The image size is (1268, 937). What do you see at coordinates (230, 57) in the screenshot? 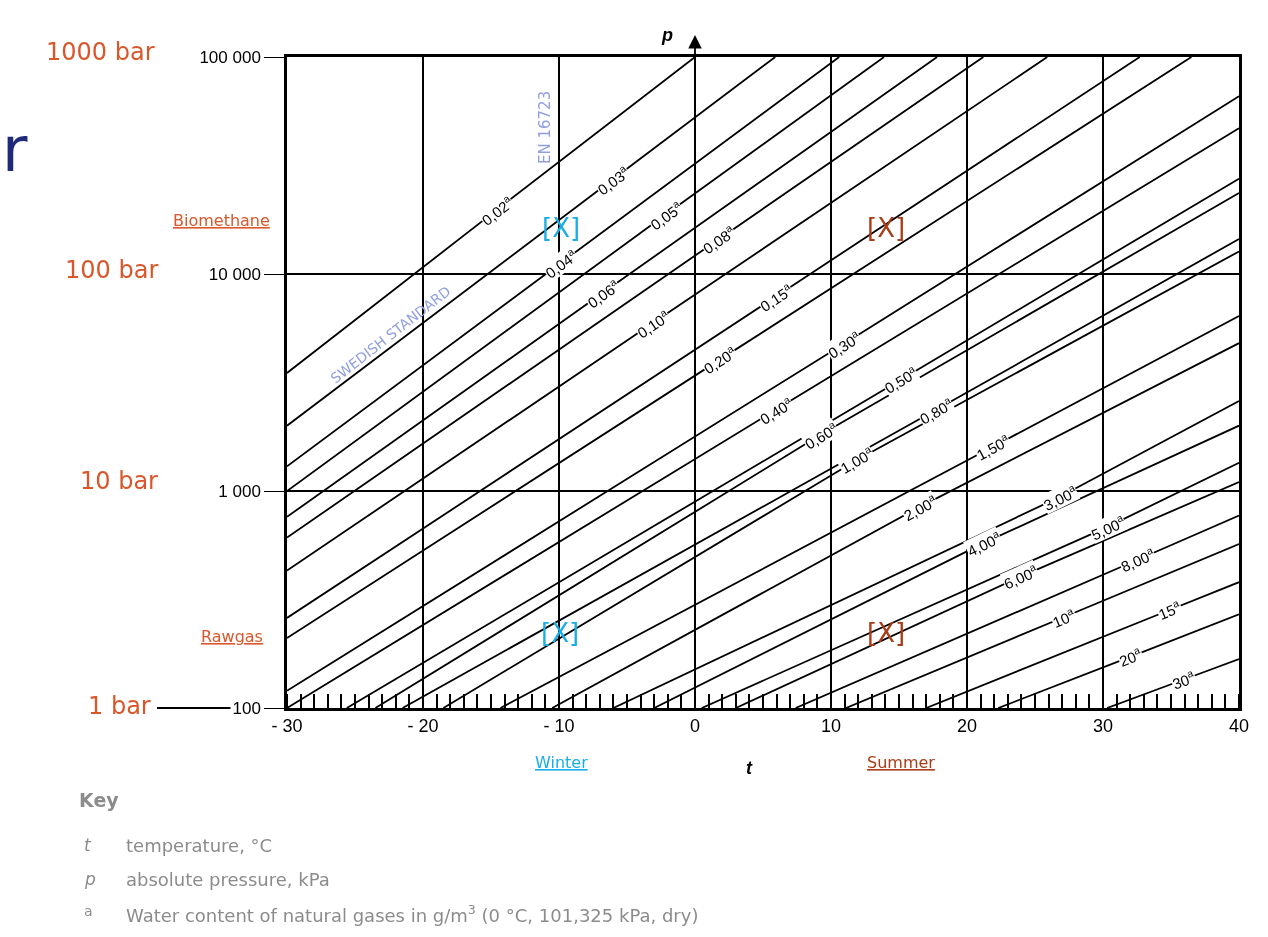
I see `y-tick-label: 100 000` at bounding box center [230, 57].